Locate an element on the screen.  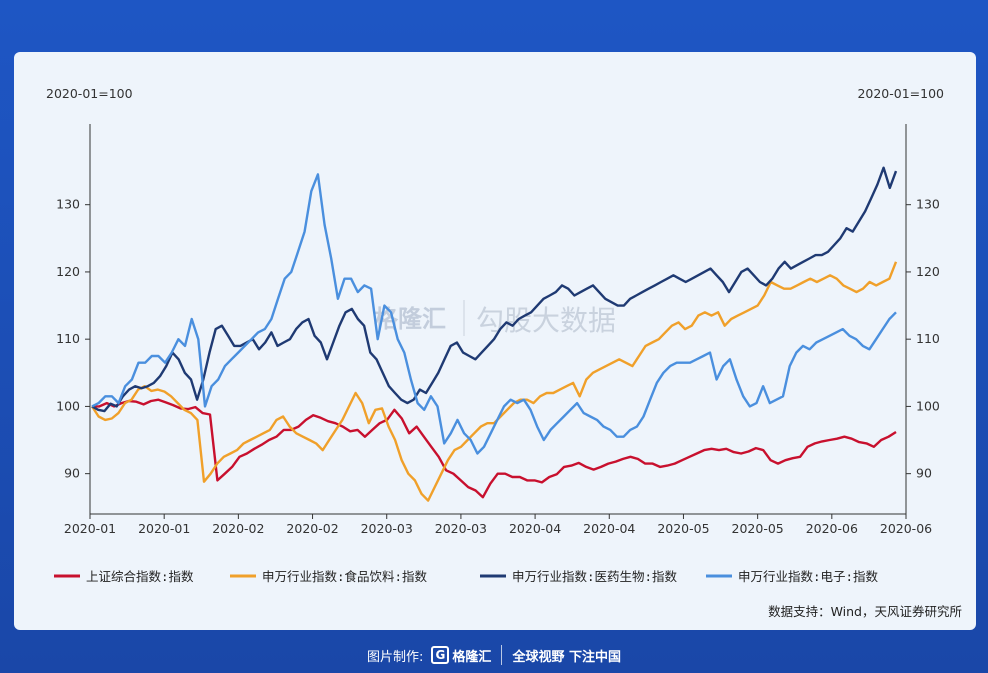
made-by-label: 图片制作: is located at coordinates (395, 657).